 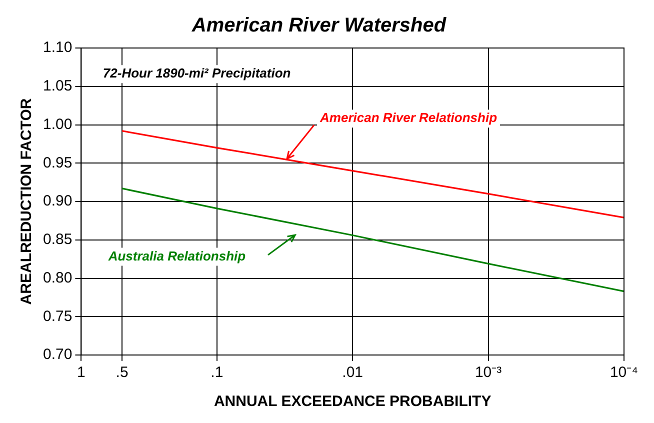 I want to click on y-tick-label: 0.80, so click(x=57, y=277).